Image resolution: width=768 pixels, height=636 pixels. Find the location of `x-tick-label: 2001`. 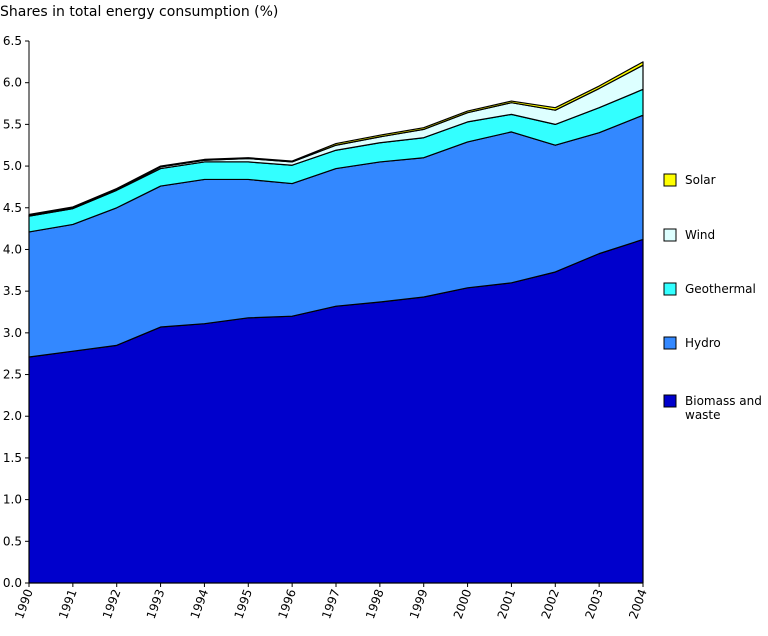

x-tick-label: 2001 is located at coordinates (507, 603).